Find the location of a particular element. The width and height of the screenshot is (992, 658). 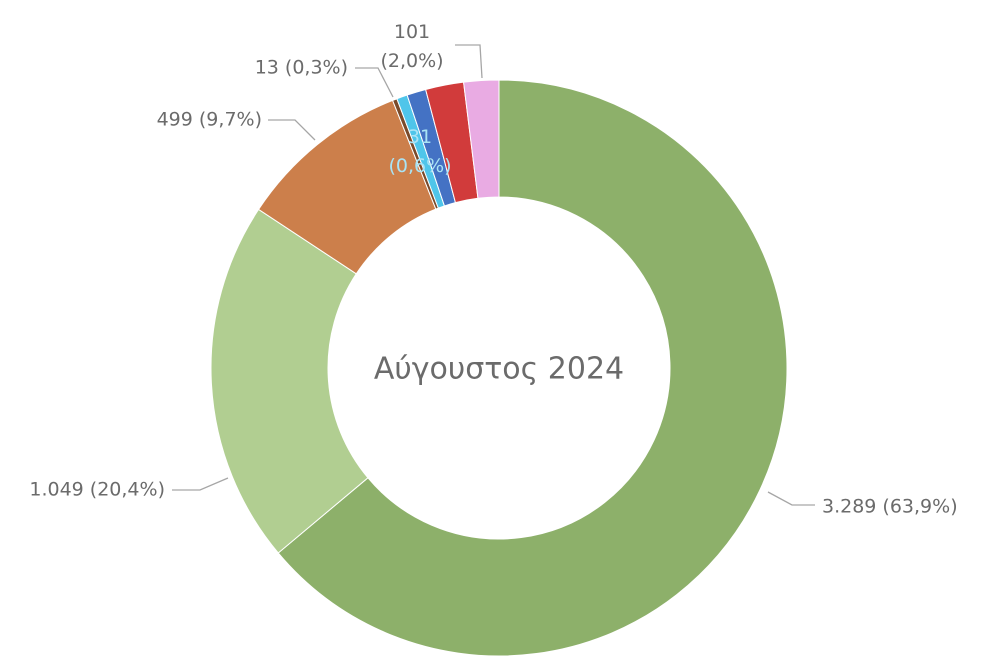

data-label: 13 (0,3%) is located at coordinates (301, 68).